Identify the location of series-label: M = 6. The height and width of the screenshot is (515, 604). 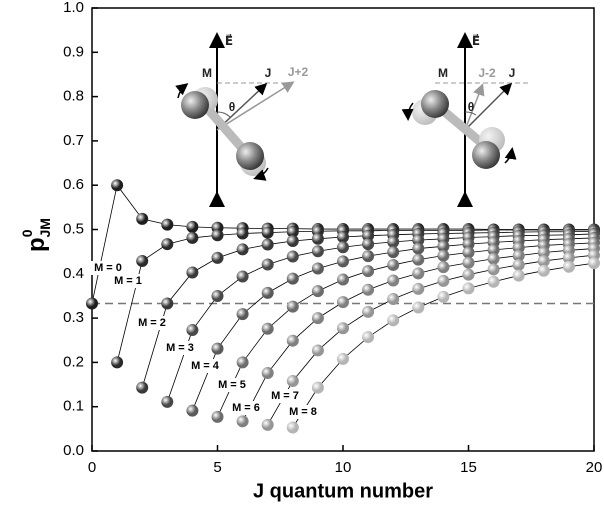
(246, 408).